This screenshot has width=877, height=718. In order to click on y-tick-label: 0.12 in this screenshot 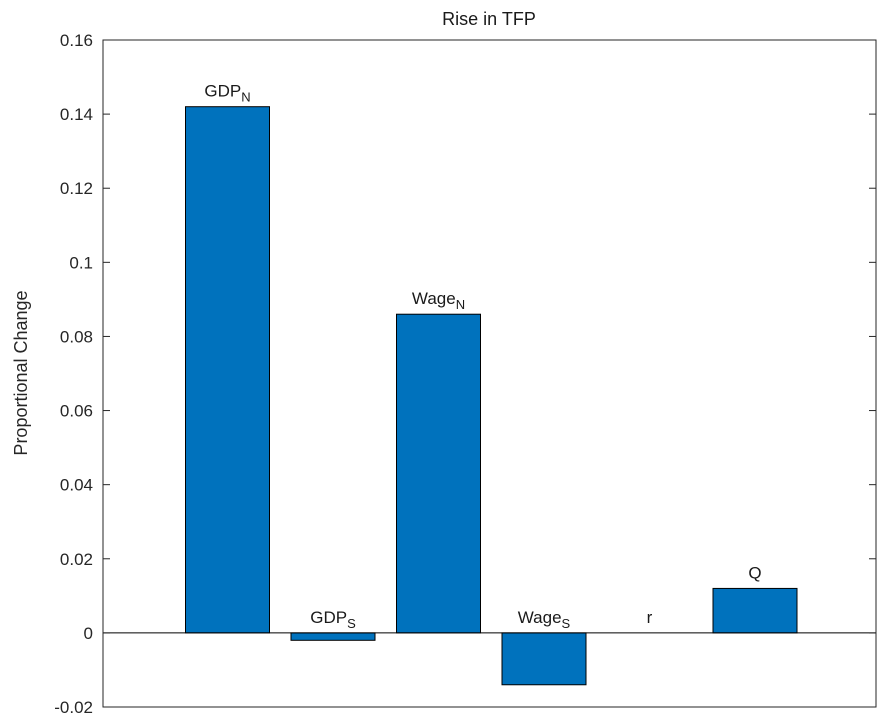, I will do `click(76, 188)`.